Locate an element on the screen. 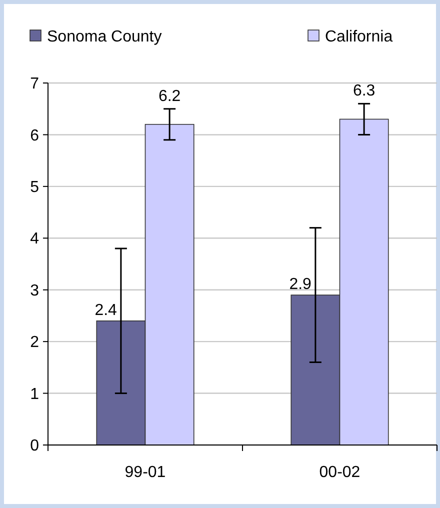 The width and height of the screenshot is (440, 508). y-tick-label: 3 is located at coordinates (35, 291).